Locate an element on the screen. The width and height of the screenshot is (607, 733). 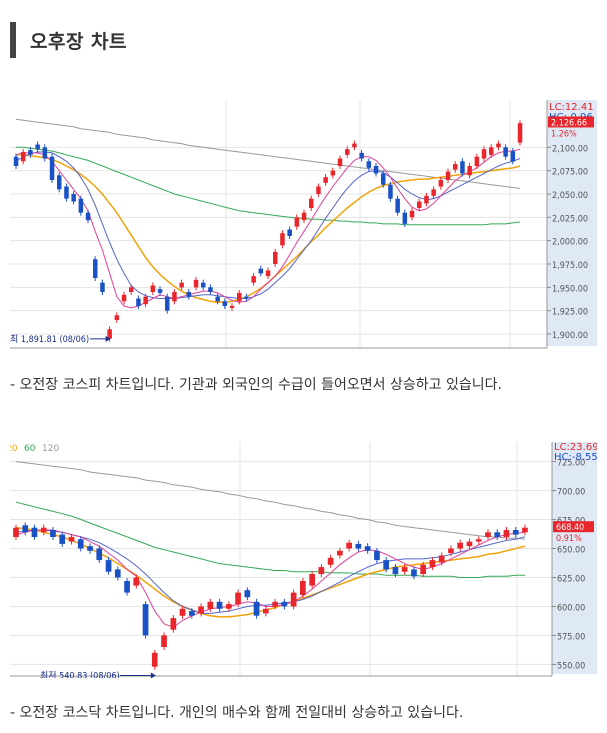
current-price: 2,126.66 is located at coordinates (569, 123).